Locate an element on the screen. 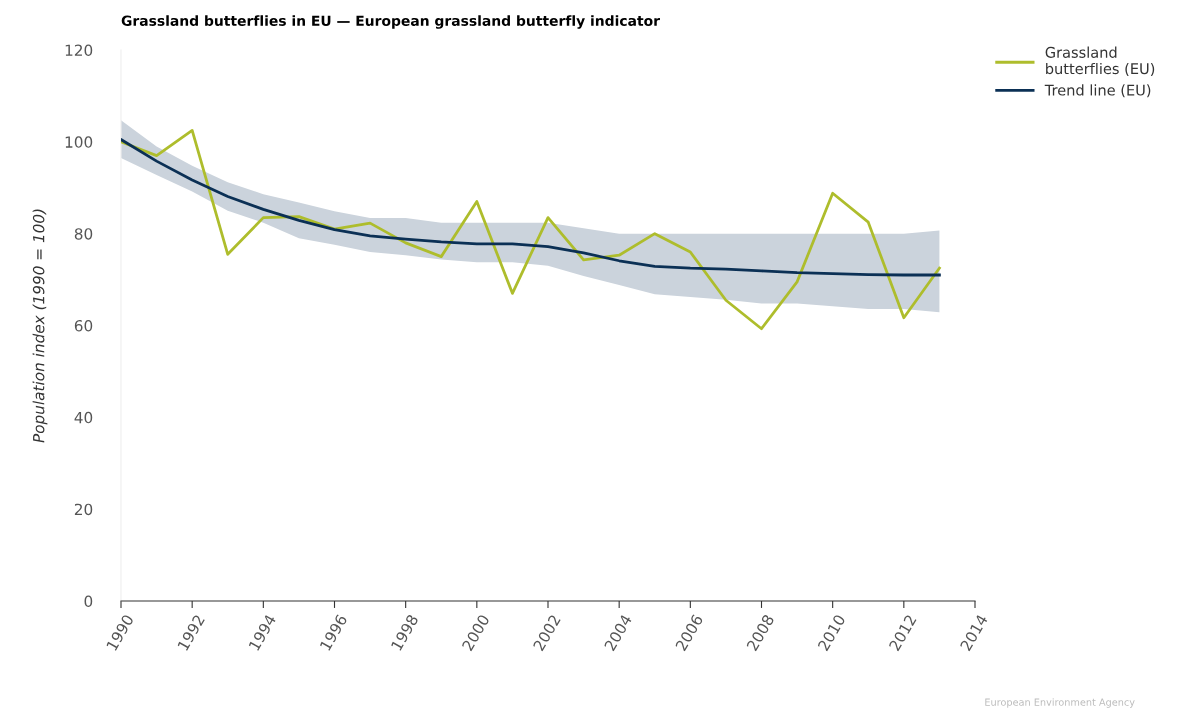  y-tick-label: 120 is located at coordinates (79, 50).